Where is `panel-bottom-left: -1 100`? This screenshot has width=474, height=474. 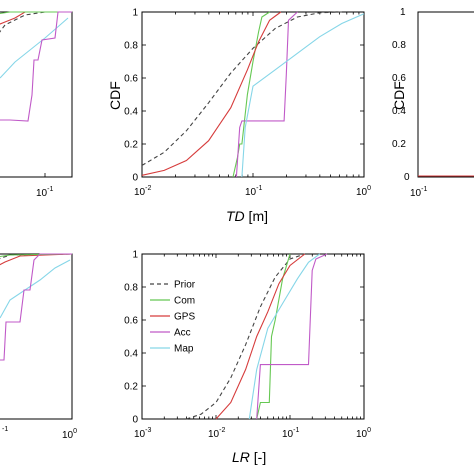 panel-bottom-left: -1 100 is located at coordinates (38, 347).